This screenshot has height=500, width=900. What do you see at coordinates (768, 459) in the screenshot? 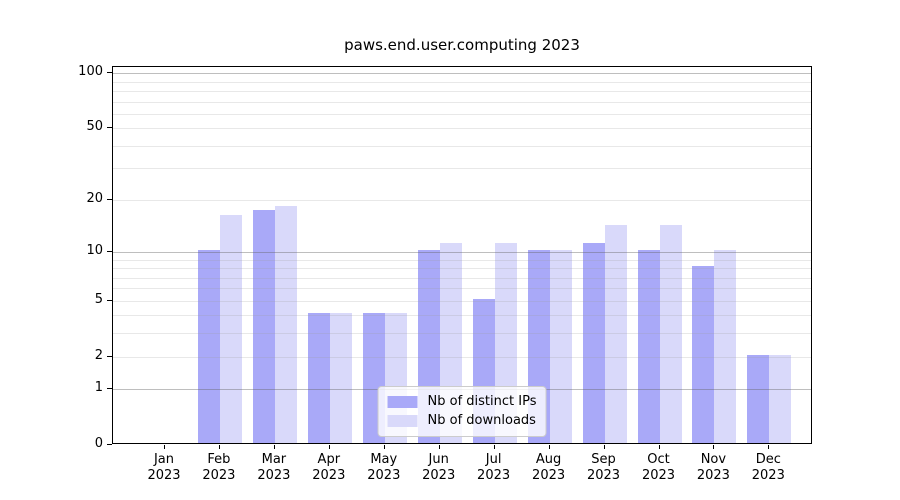
I see `x-tick-month: Dec` at bounding box center [768, 459].